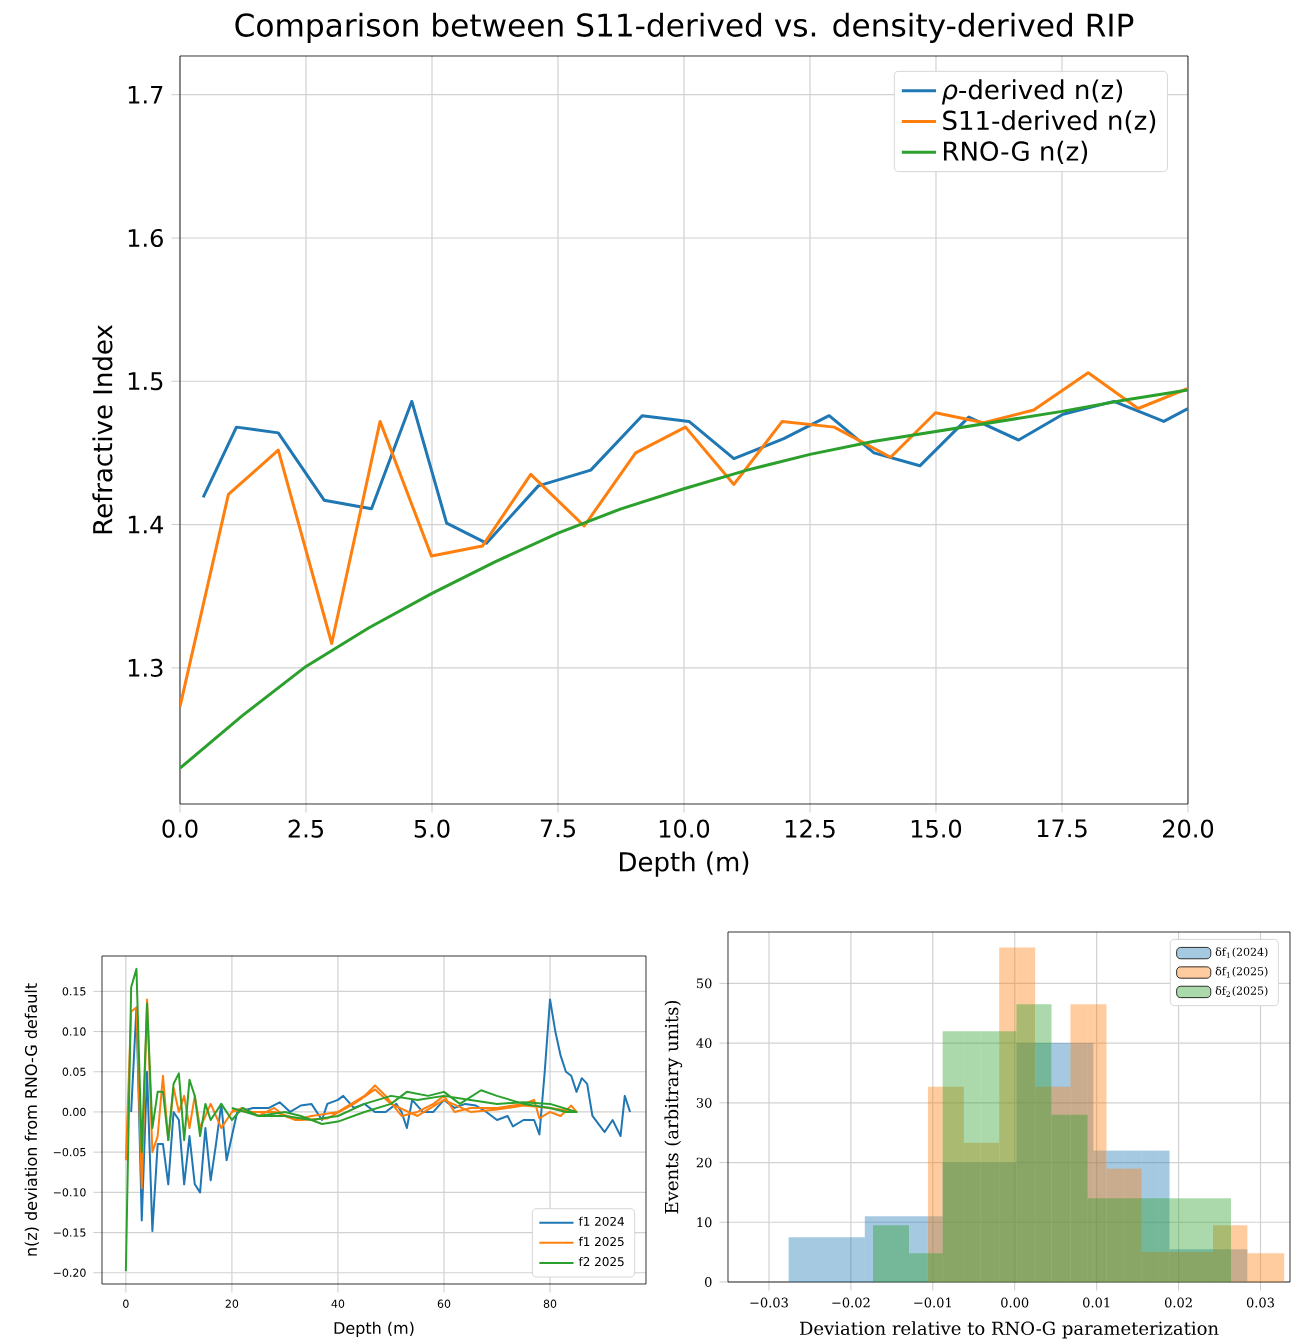  Describe the element at coordinates (557, 828) in the screenshot. I see `x-tick-label: 7.5` at that location.